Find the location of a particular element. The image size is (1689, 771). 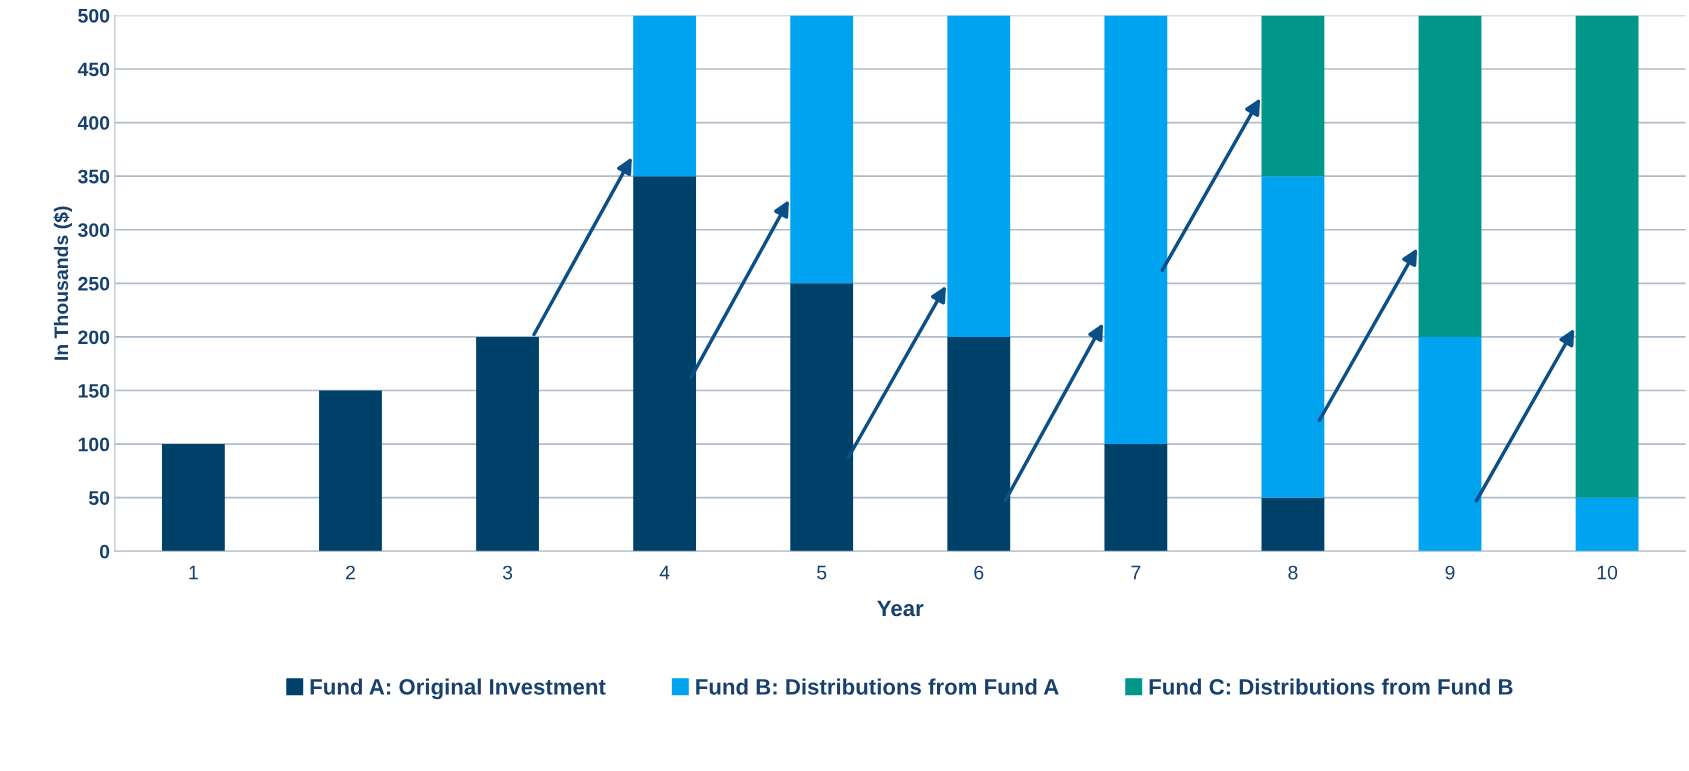

x-tick-label: 3 is located at coordinates (507, 572).